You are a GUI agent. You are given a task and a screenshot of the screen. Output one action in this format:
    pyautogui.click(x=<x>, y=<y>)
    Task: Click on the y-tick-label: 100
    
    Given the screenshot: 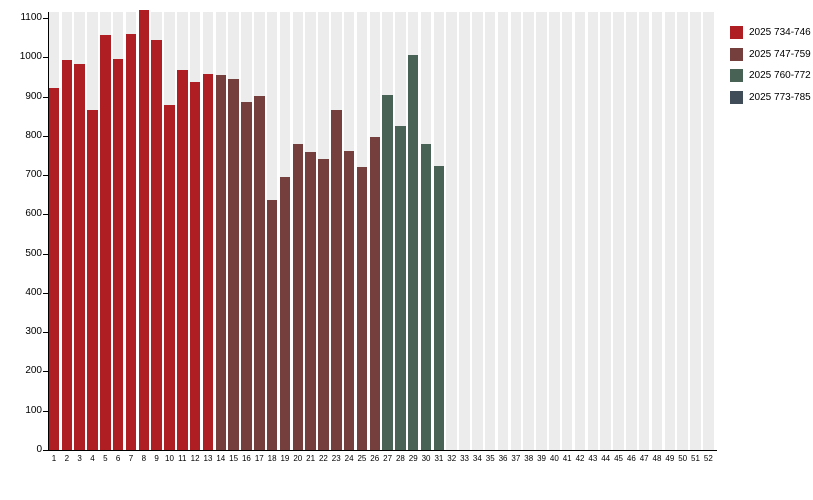 What is the action you would take?
    pyautogui.click(x=33, y=410)
    